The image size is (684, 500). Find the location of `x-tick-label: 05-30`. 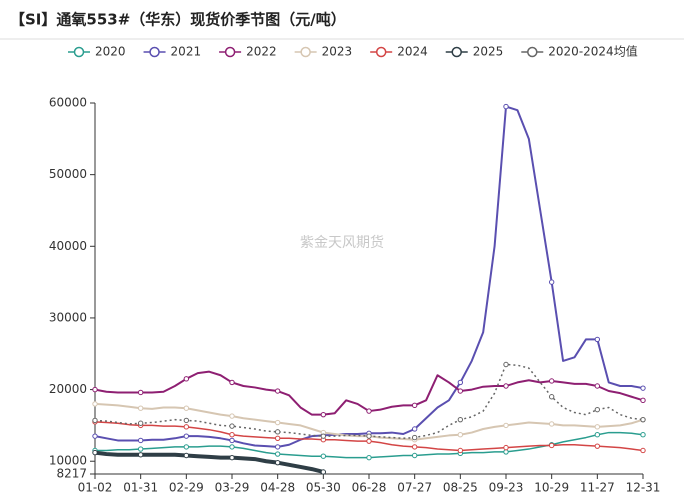

x-tick-label: 05-30 is located at coordinates (323, 488).